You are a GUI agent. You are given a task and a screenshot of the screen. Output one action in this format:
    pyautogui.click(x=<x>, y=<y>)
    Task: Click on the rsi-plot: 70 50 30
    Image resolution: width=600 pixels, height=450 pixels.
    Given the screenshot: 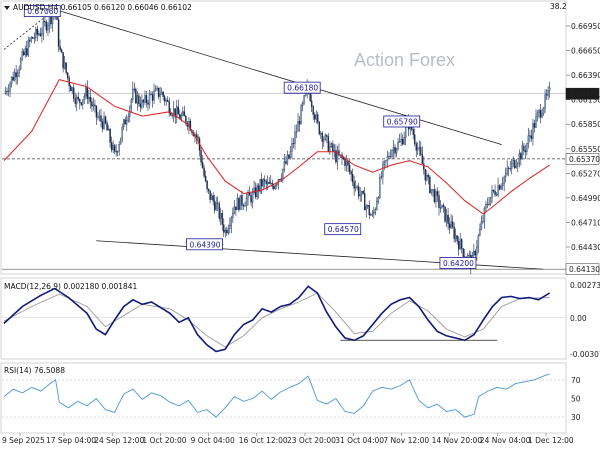 What is the action you would take?
    pyautogui.click(x=291, y=397)
    